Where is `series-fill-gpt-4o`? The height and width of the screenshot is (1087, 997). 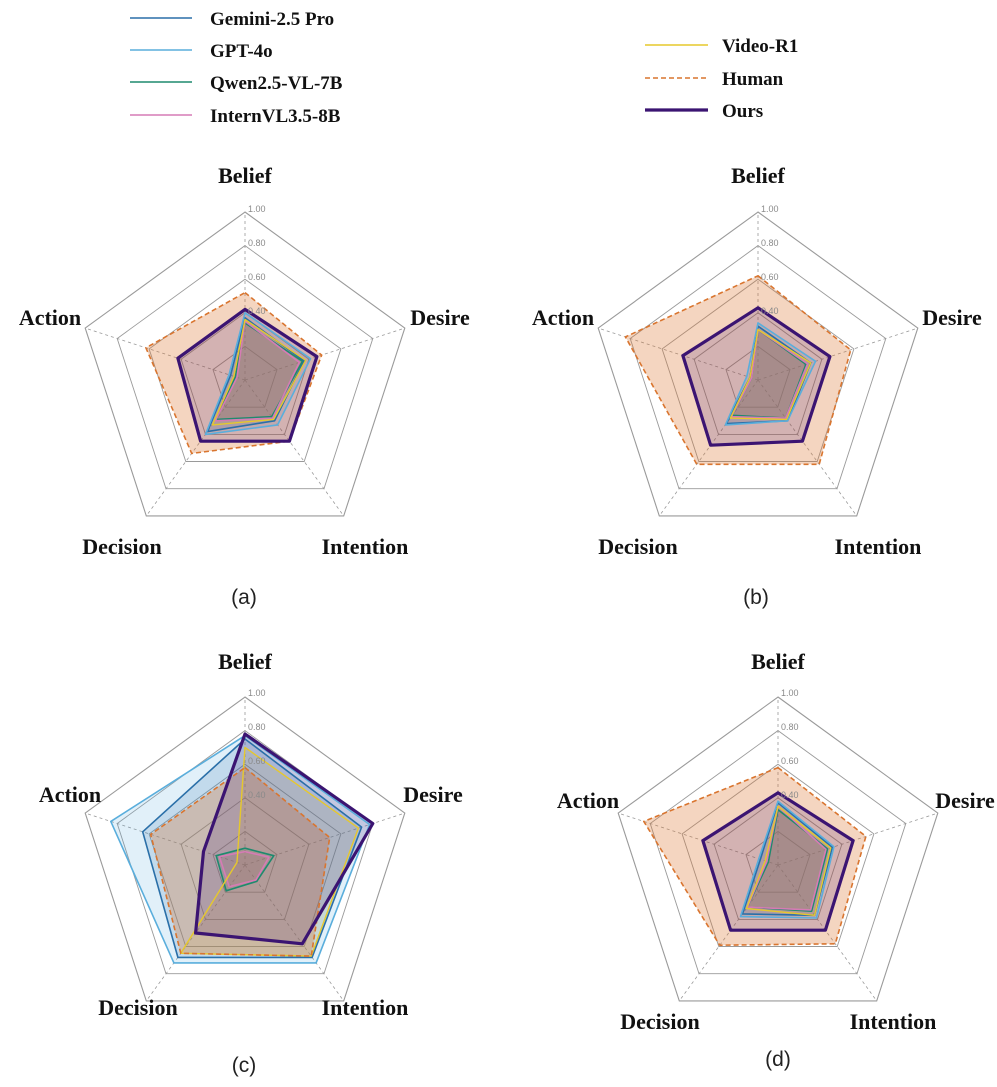
series-fill-gpt-4o is located at coordinates (258, 373).